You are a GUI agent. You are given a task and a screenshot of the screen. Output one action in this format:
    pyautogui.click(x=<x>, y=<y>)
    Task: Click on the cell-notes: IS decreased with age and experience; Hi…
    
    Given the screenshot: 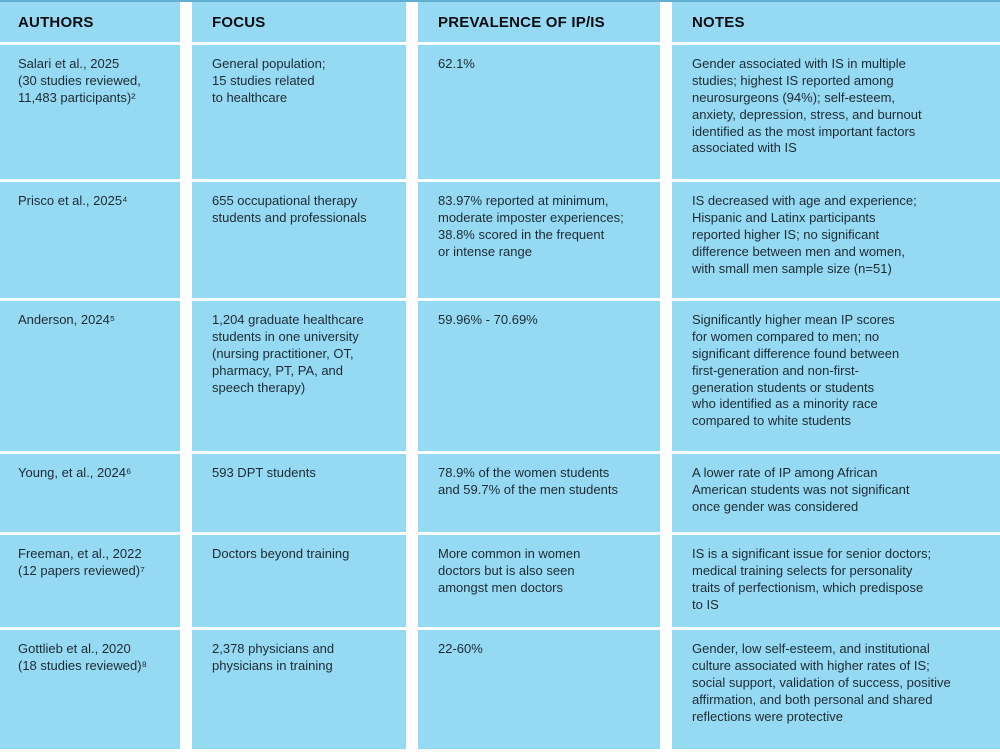 What is the action you would take?
    pyautogui.click(x=836, y=240)
    